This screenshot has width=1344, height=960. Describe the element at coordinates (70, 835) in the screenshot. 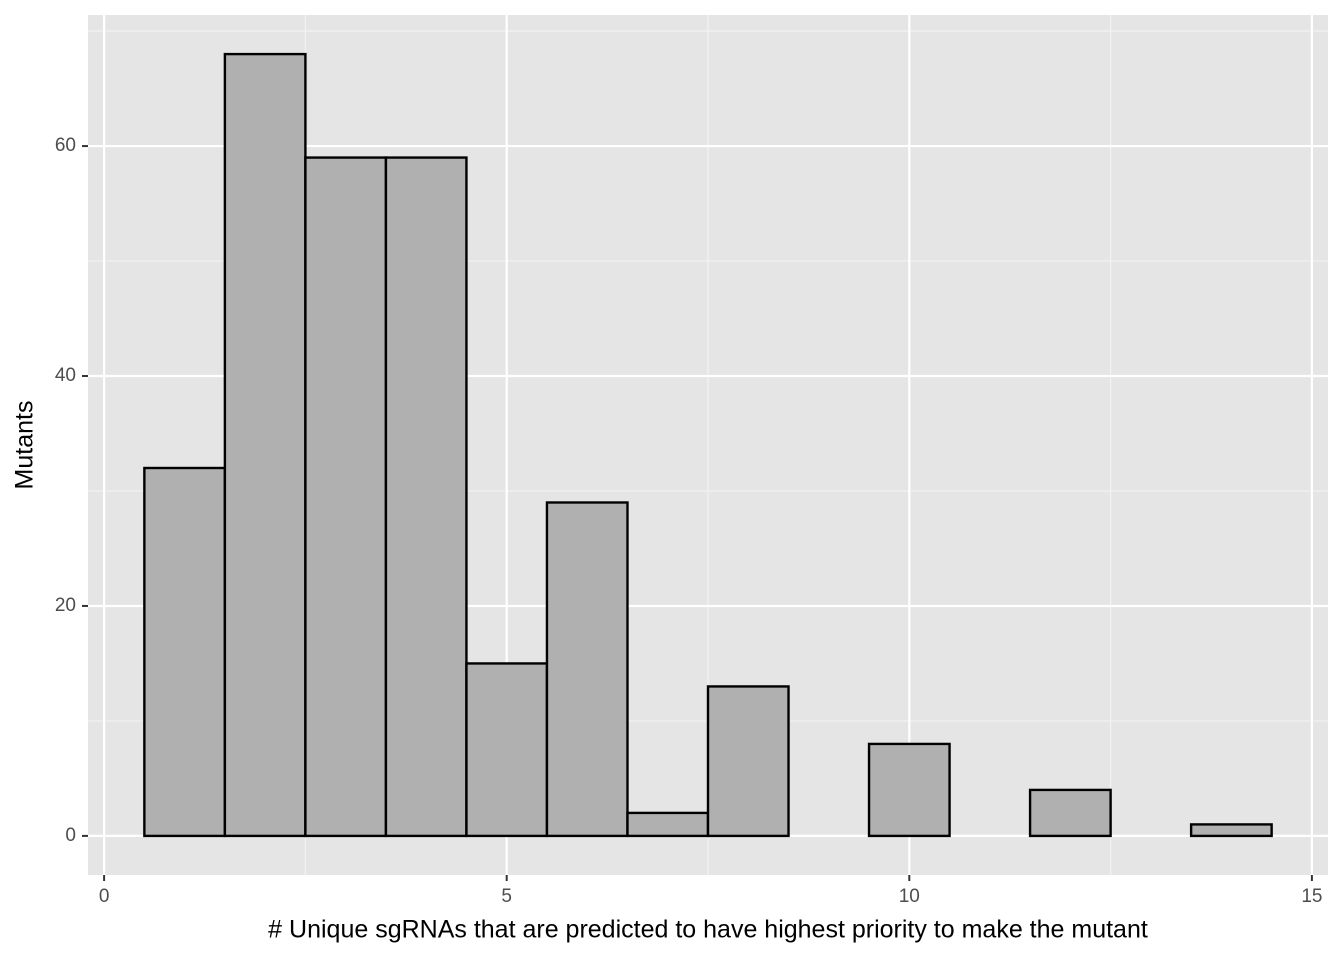

I see `y-tick-label: 0` at that location.